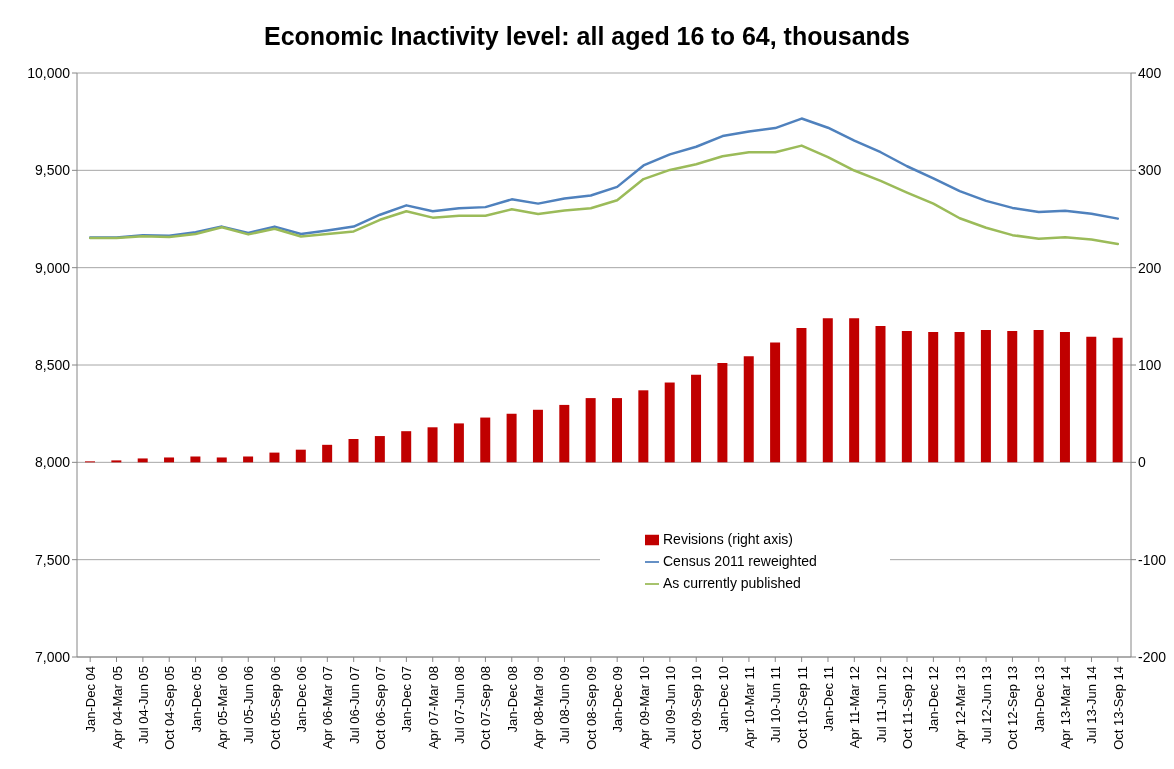 This screenshot has width=1174, height=769. I want to click on y-tick-label: 8,000, so click(52, 462).